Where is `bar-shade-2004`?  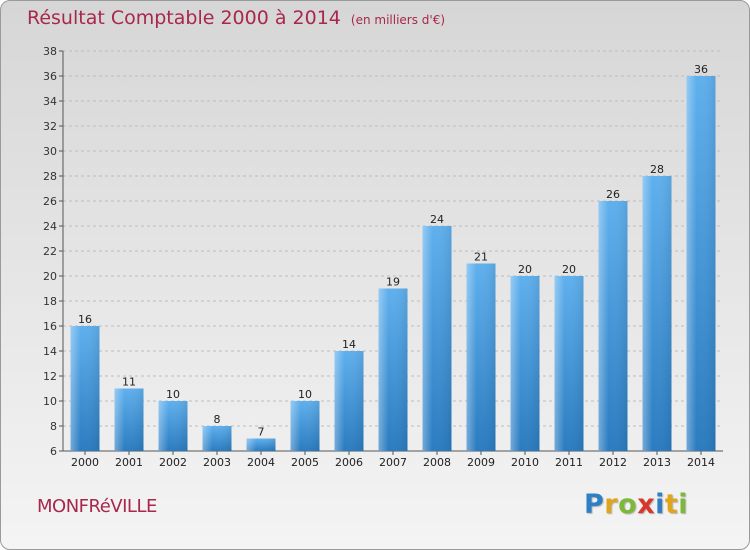
bar-shade-2004 is located at coordinates (261, 444).